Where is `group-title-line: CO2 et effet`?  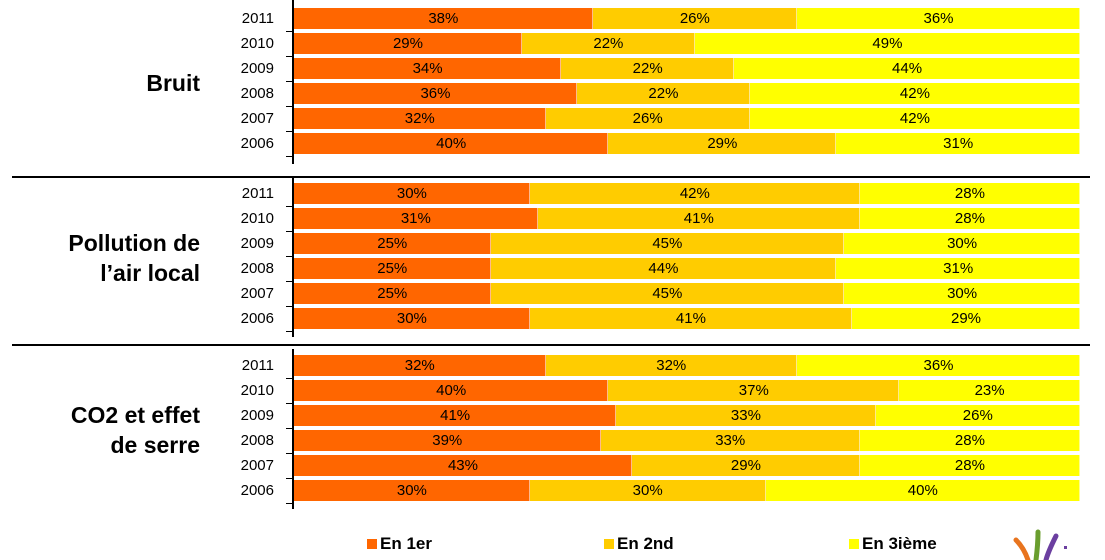 group-title-line: CO2 et effet is located at coordinates (135, 415).